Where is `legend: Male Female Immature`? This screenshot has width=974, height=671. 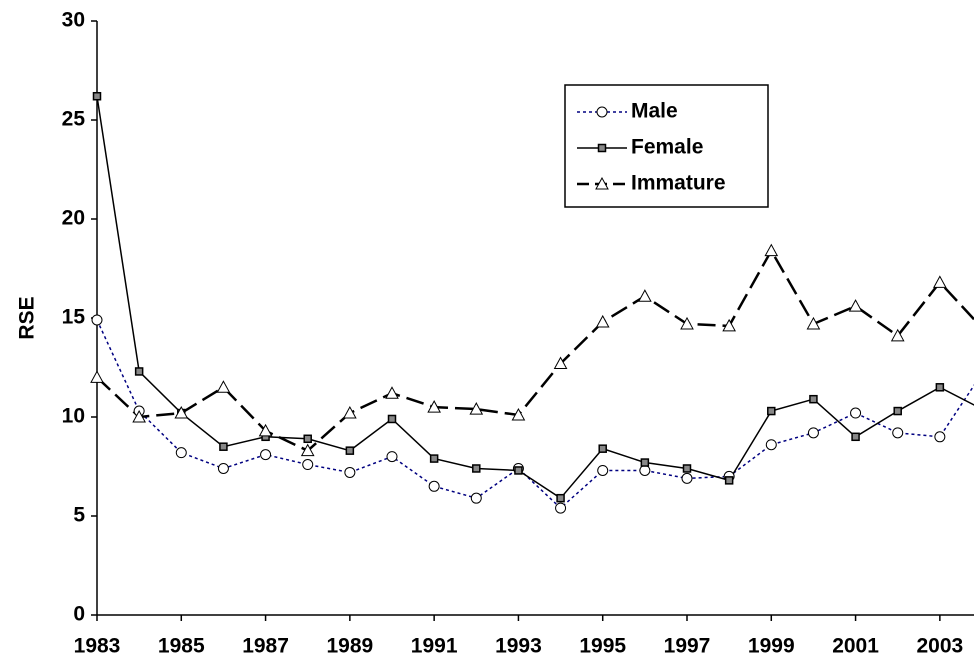 legend: Male Female Immature is located at coordinates (666, 146).